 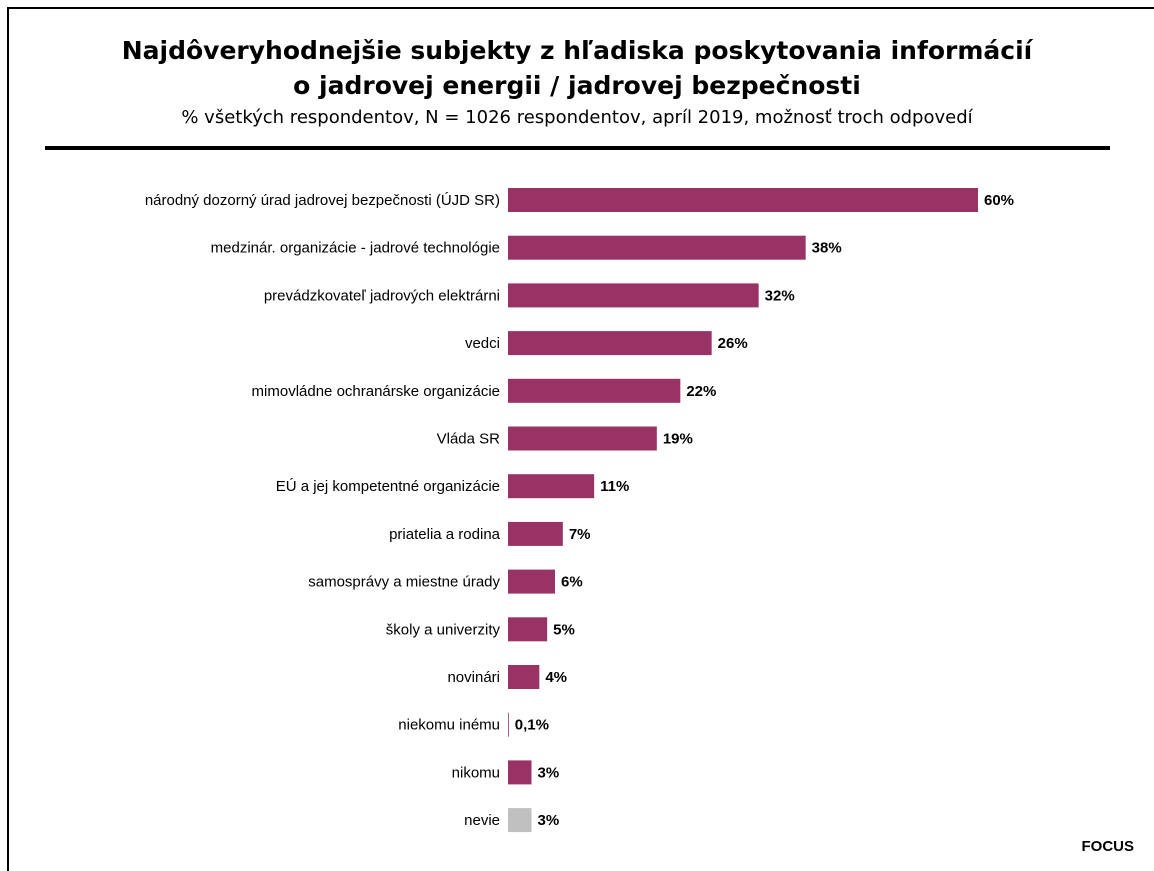 I want to click on value-label: 26%, so click(x=733, y=343).